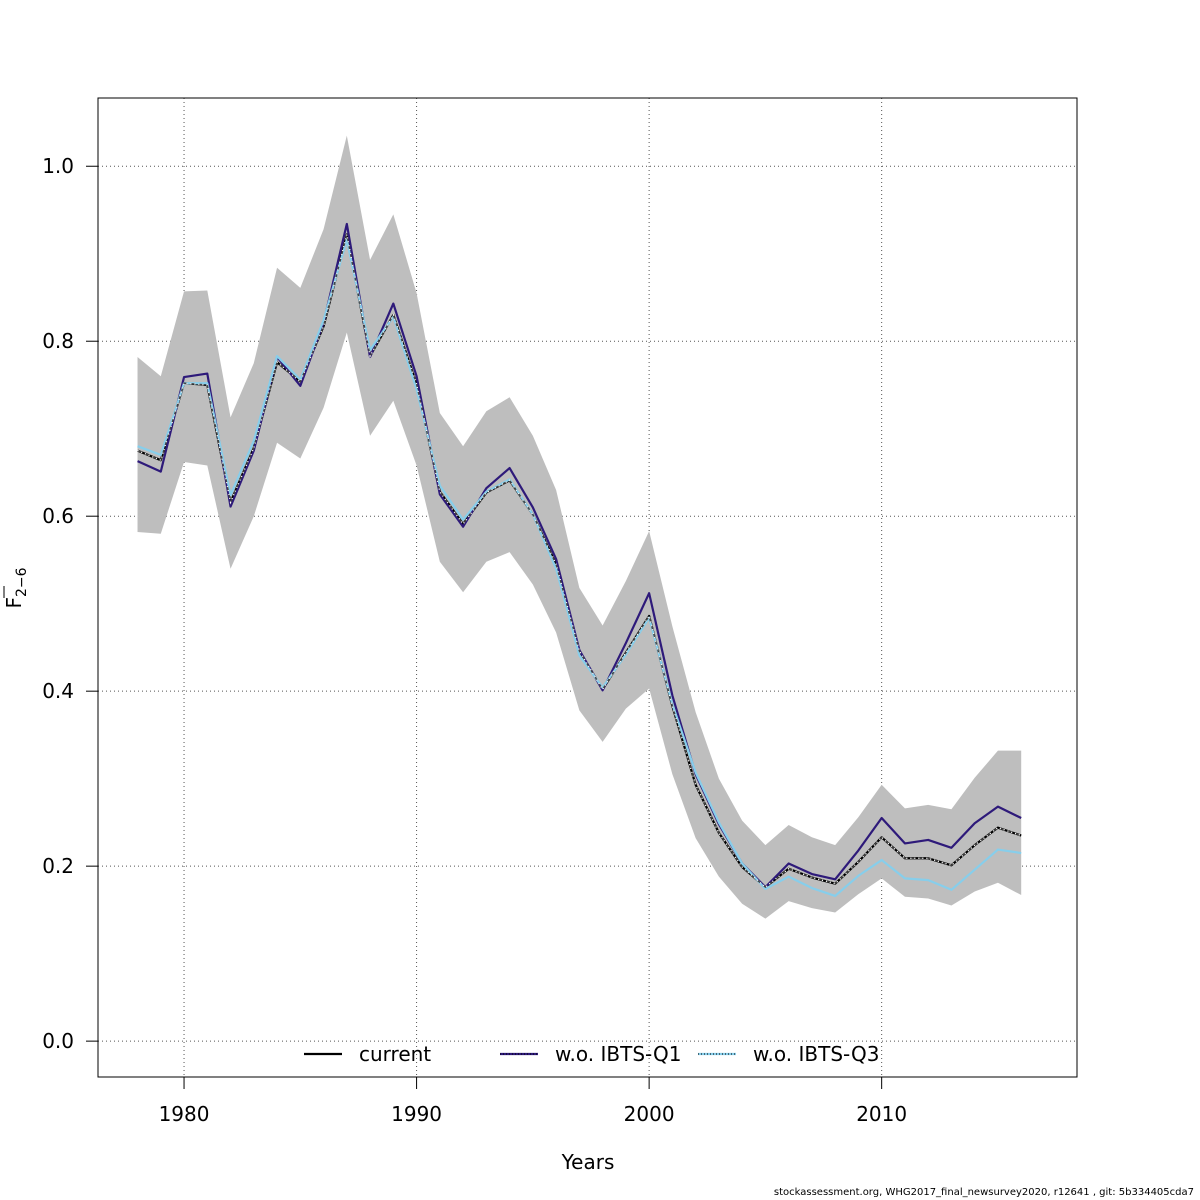  Describe the element at coordinates (58, 1041) in the screenshot. I see `y-tick-label-0.0: 0.0` at that location.